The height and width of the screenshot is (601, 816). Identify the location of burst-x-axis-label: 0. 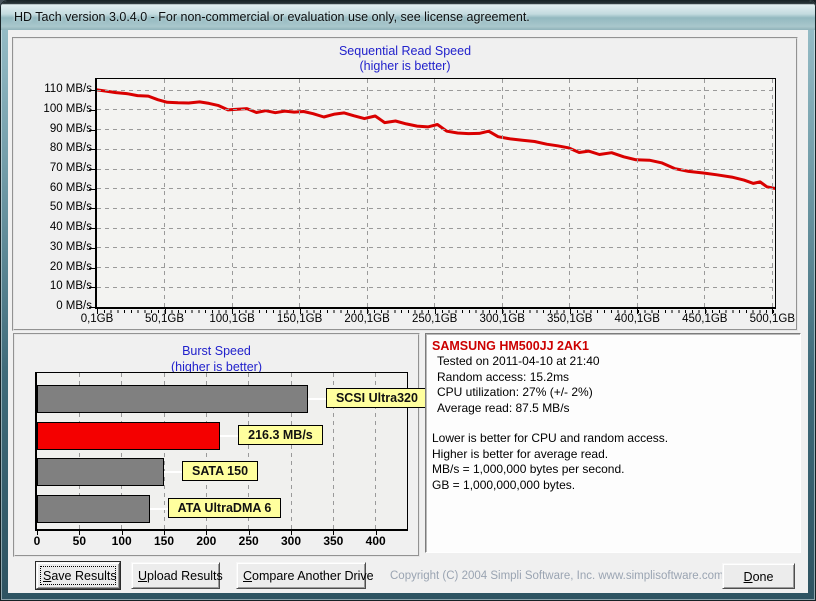
(37, 541).